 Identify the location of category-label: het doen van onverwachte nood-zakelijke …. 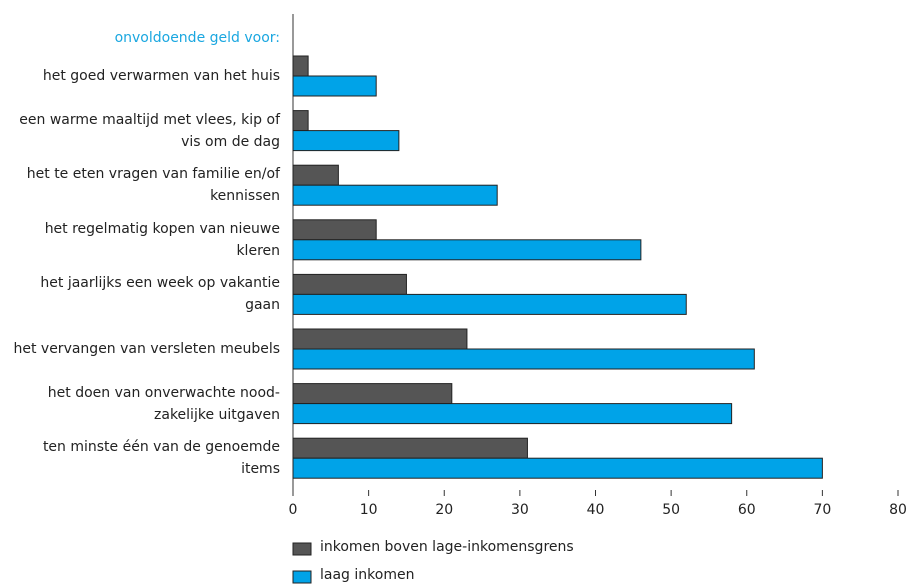
(163, 403).